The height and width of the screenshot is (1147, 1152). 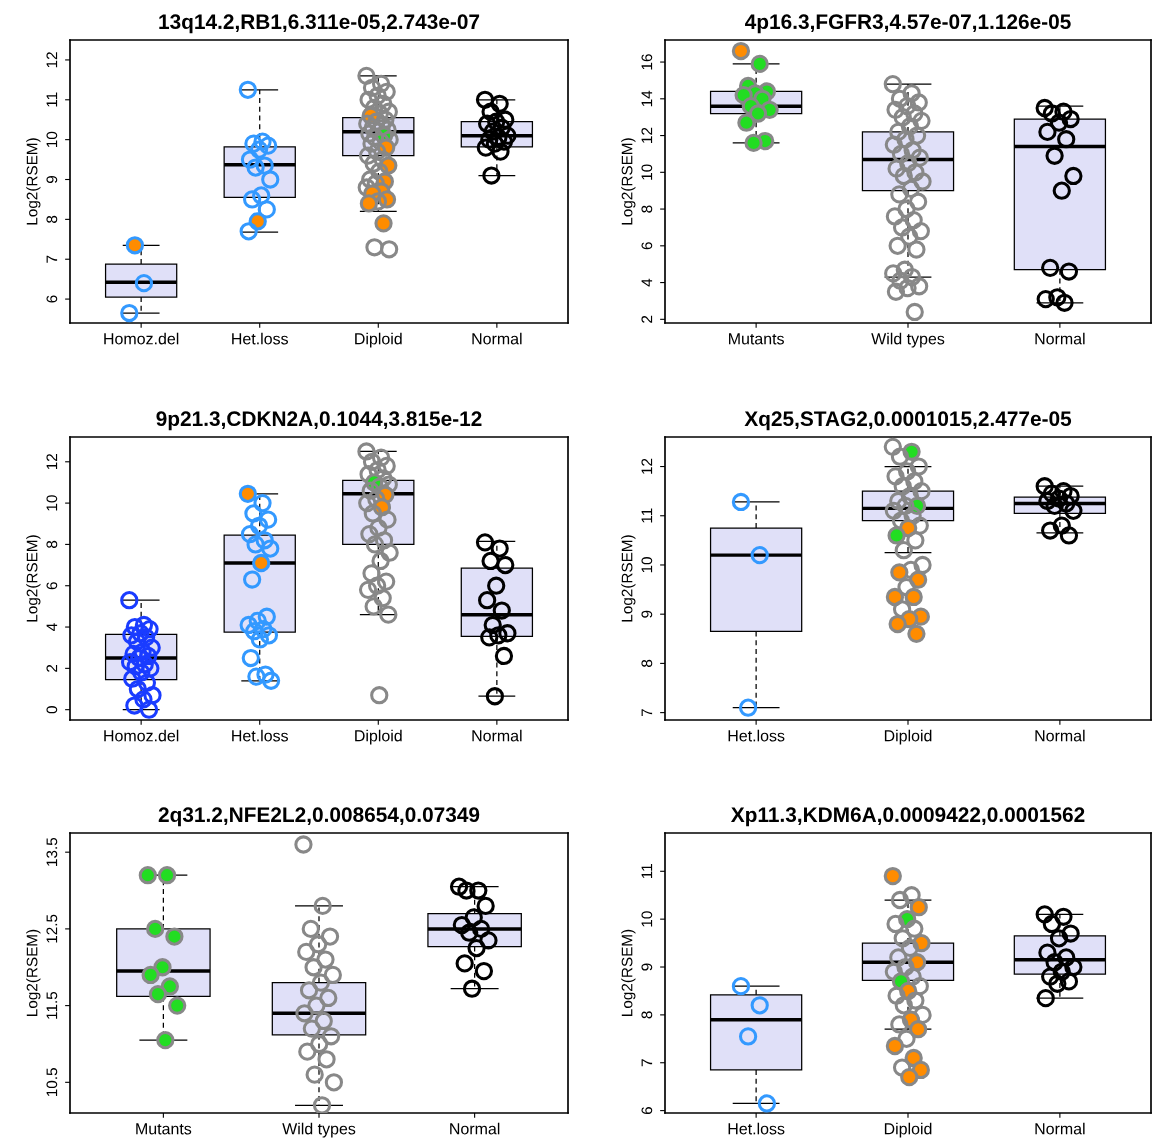 I want to click on y-tick-label: 11.5, so click(x=52, y=1005).